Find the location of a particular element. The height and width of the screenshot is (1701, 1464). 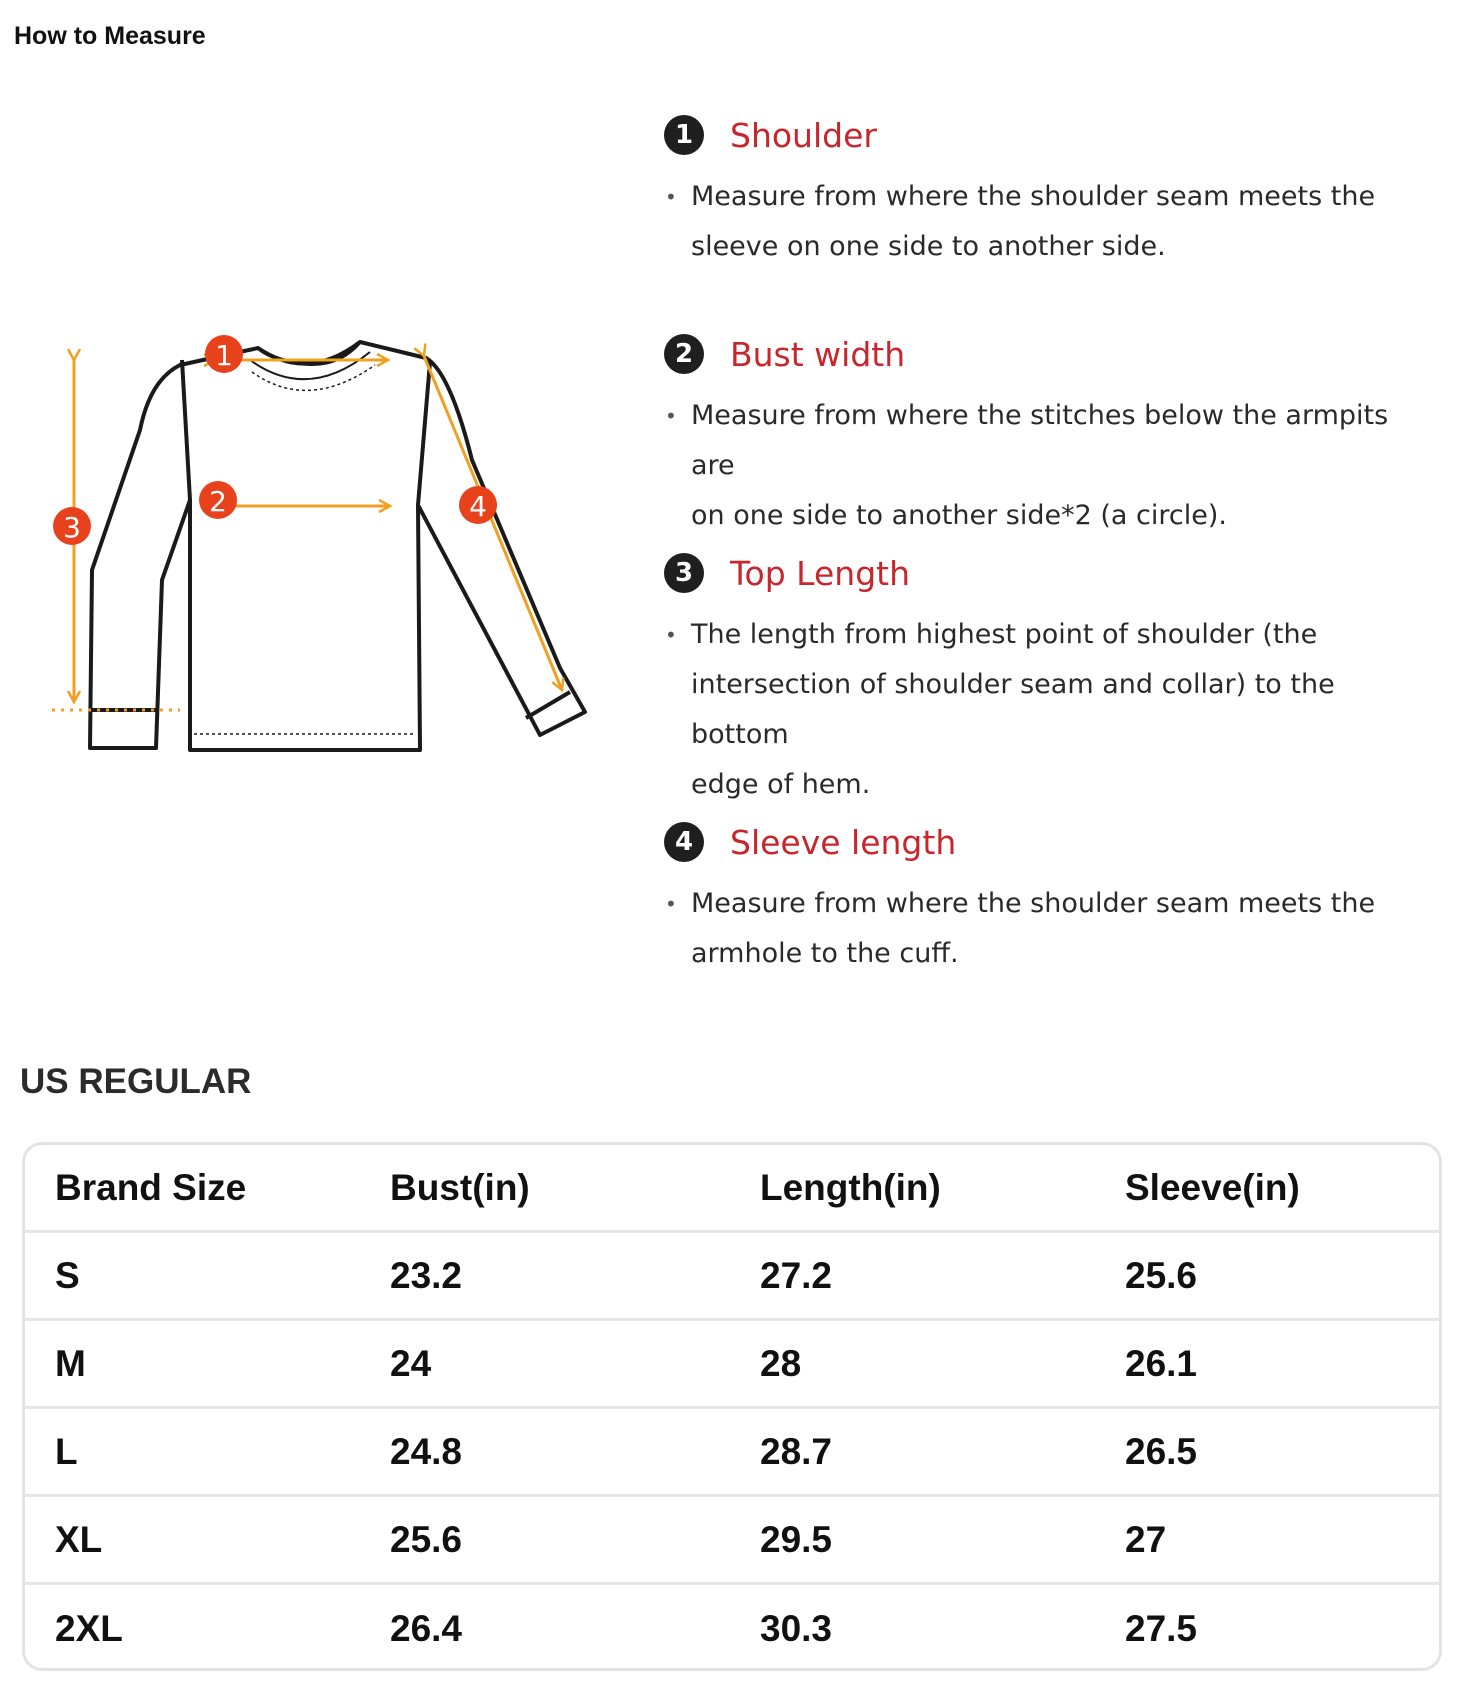

sleeve-cell: 26.5 is located at coordinates (1161, 1451).